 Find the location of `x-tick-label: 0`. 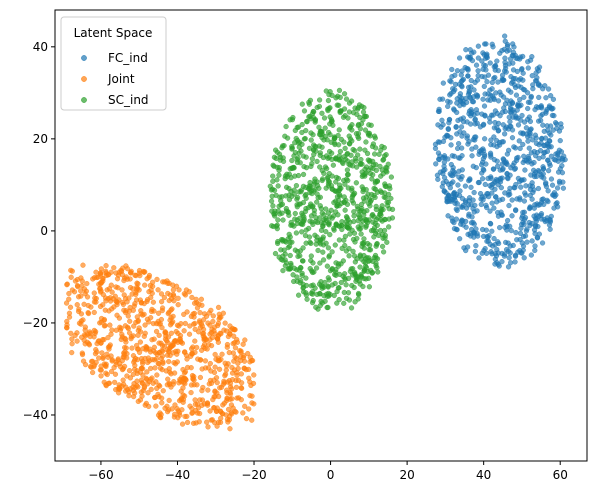

x-tick-label: 0 is located at coordinates (331, 475).